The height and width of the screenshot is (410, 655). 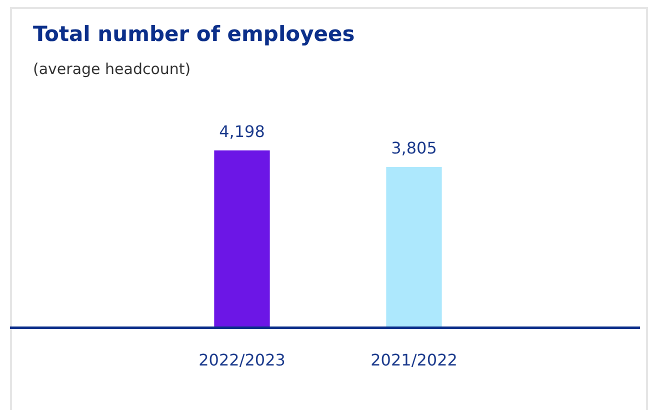 What do you see at coordinates (112, 69) in the screenshot?
I see `chart-subtitle: (average headcount)` at bounding box center [112, 69].